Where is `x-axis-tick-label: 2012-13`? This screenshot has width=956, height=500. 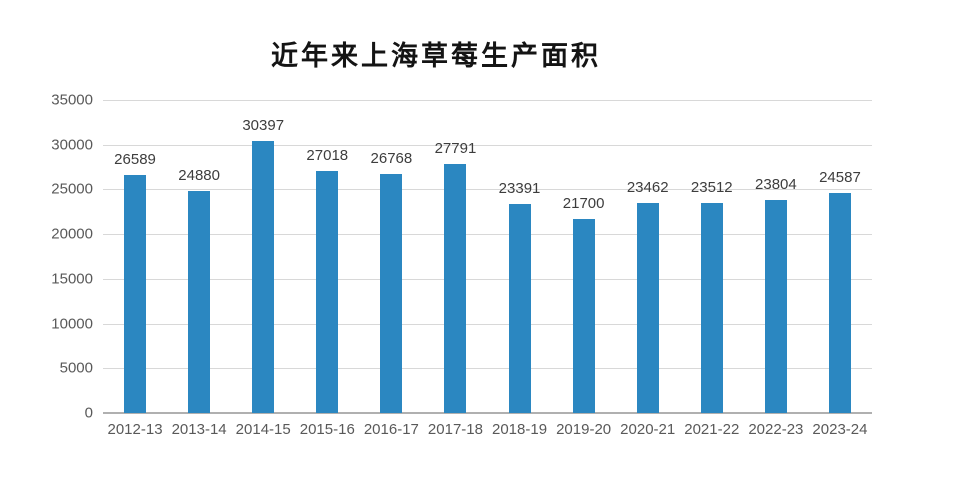 x-axis-tick-label: 2012-13 is located at coordinates (135, 429).